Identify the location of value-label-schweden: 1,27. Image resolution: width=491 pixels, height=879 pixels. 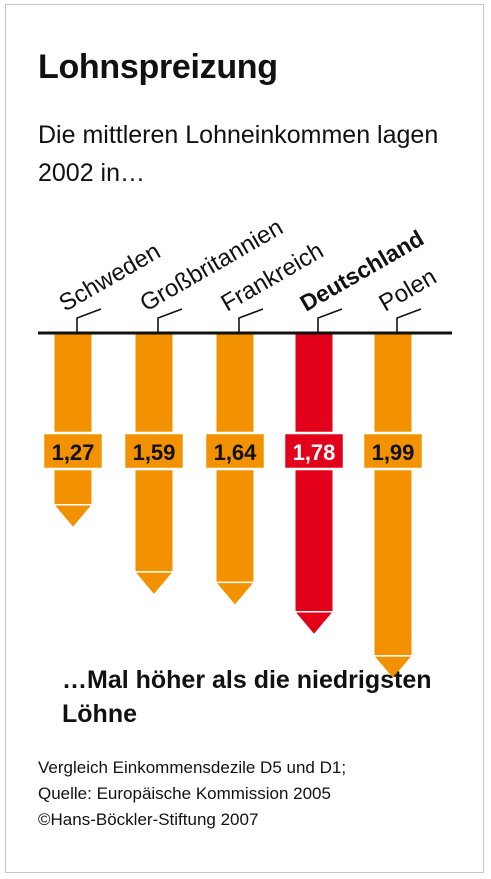
(73, 452).